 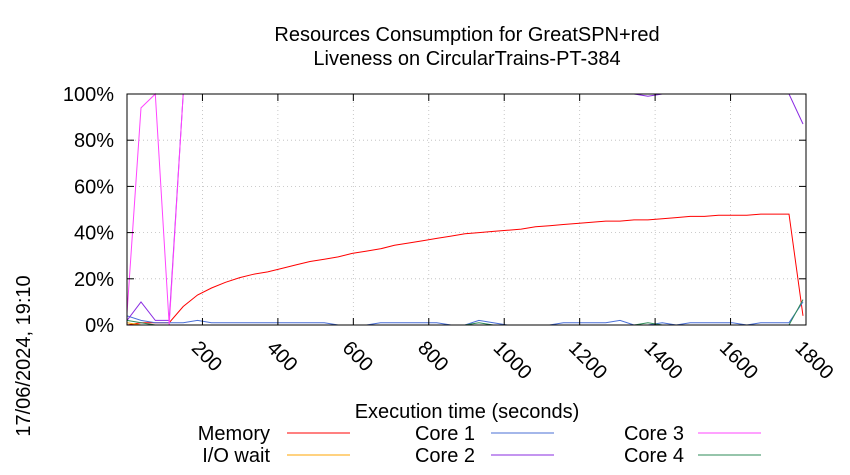 What do you see at coordinates (357, 356) in the screenshot?
I see `x-tick-label: 600` at bounding box center [357, 356].